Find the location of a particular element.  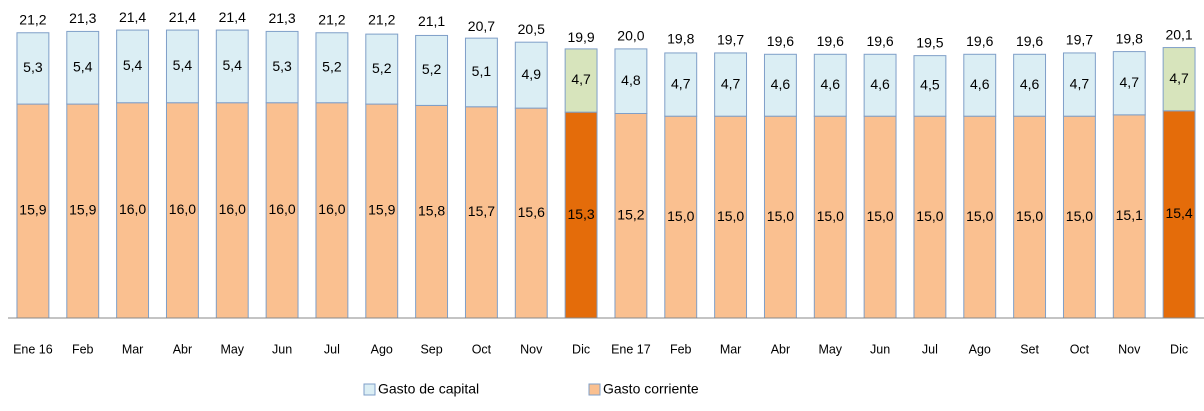

data-label: 15,6 is located at coordinates (531, 212).